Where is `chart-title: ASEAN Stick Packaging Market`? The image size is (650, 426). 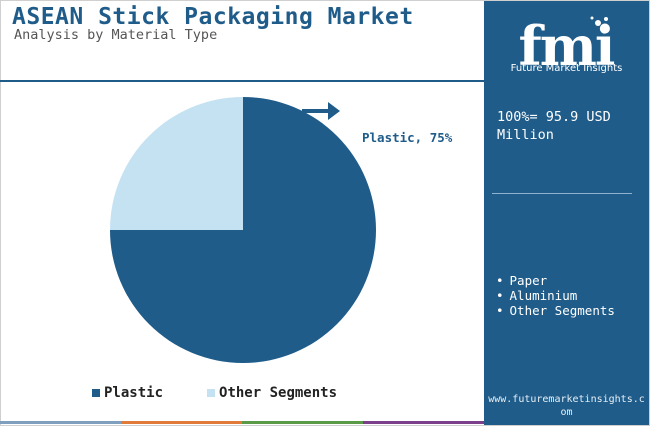 chart-title: ASEAN Stick Packaging Market is located at coordinates (213, 17).